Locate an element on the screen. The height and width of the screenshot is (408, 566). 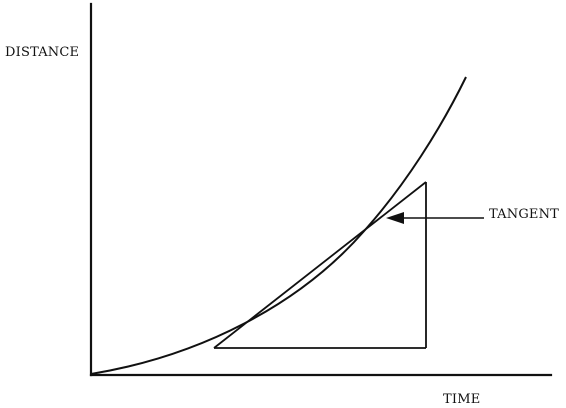
x-axis-label: TIME is located at coordinates (461, 399).